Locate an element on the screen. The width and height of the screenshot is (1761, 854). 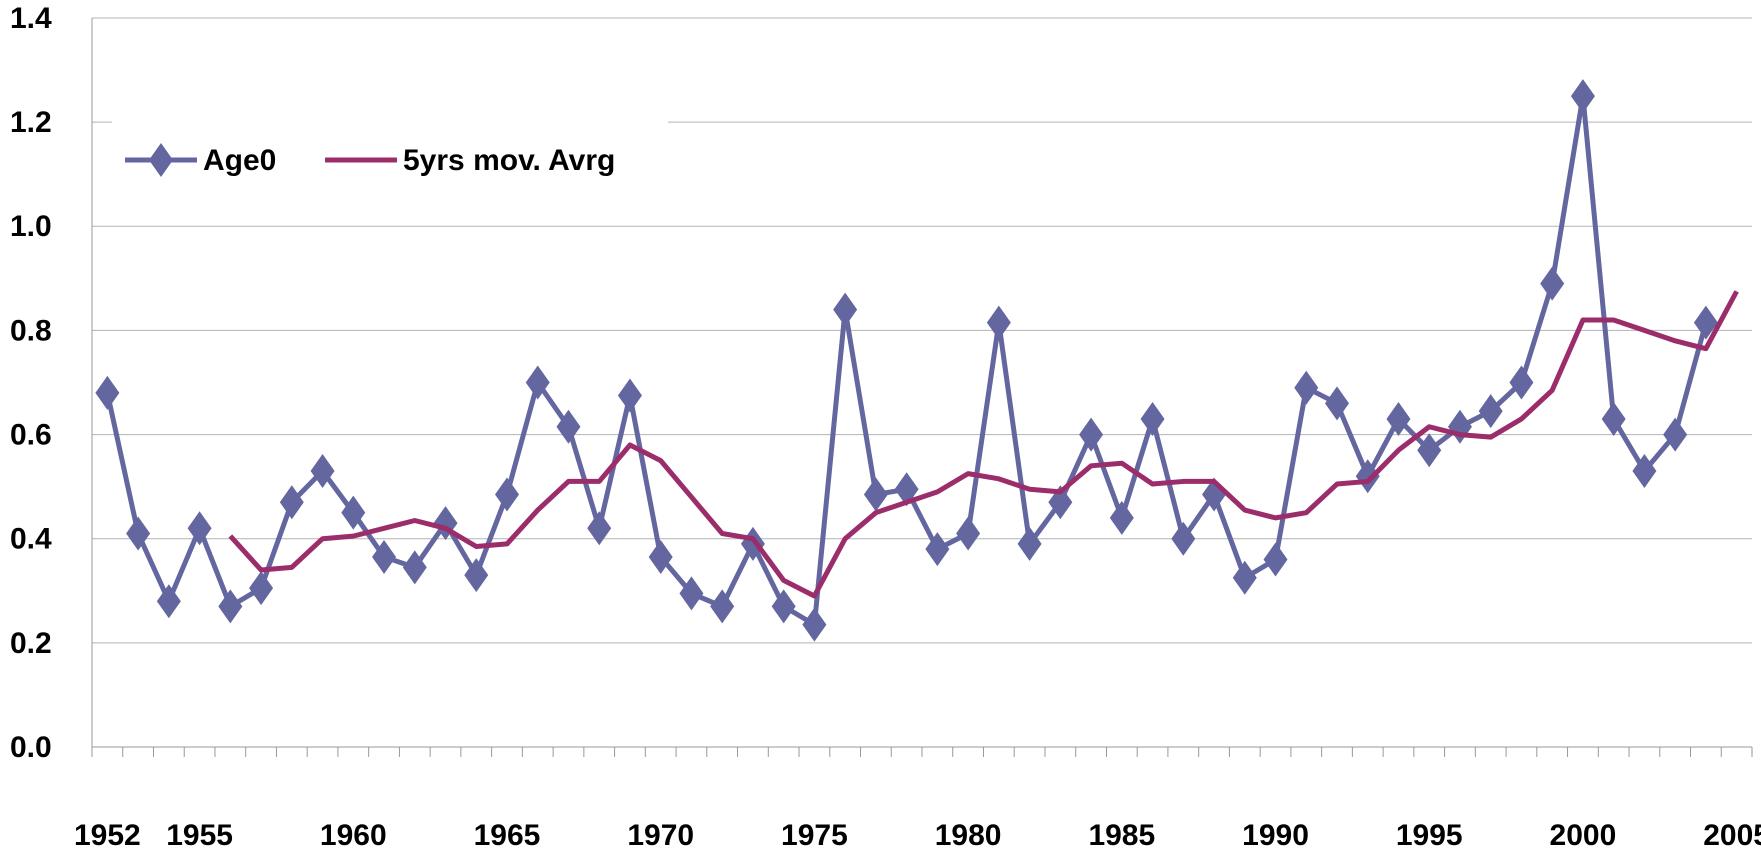
legend-label: Age0 is located at coordinates (239, 160).